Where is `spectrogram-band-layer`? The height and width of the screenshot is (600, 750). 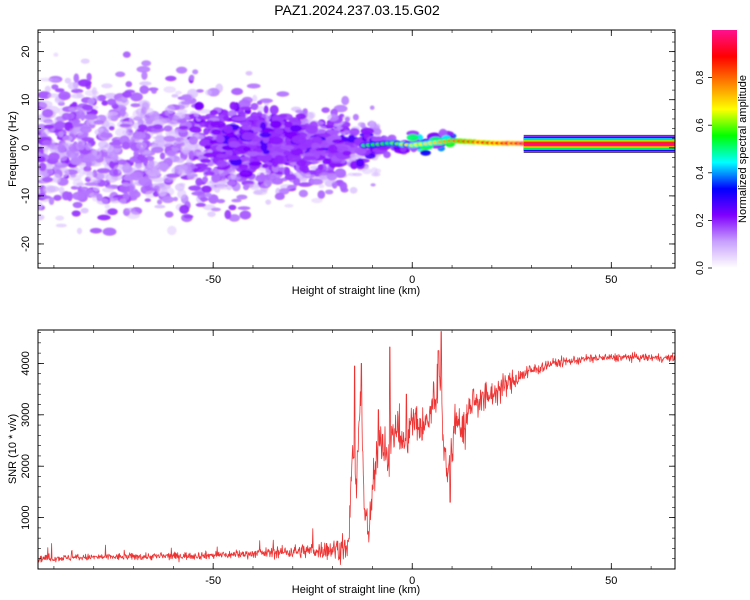 spectrogram-band-layer is located at coordinates (599, 144).